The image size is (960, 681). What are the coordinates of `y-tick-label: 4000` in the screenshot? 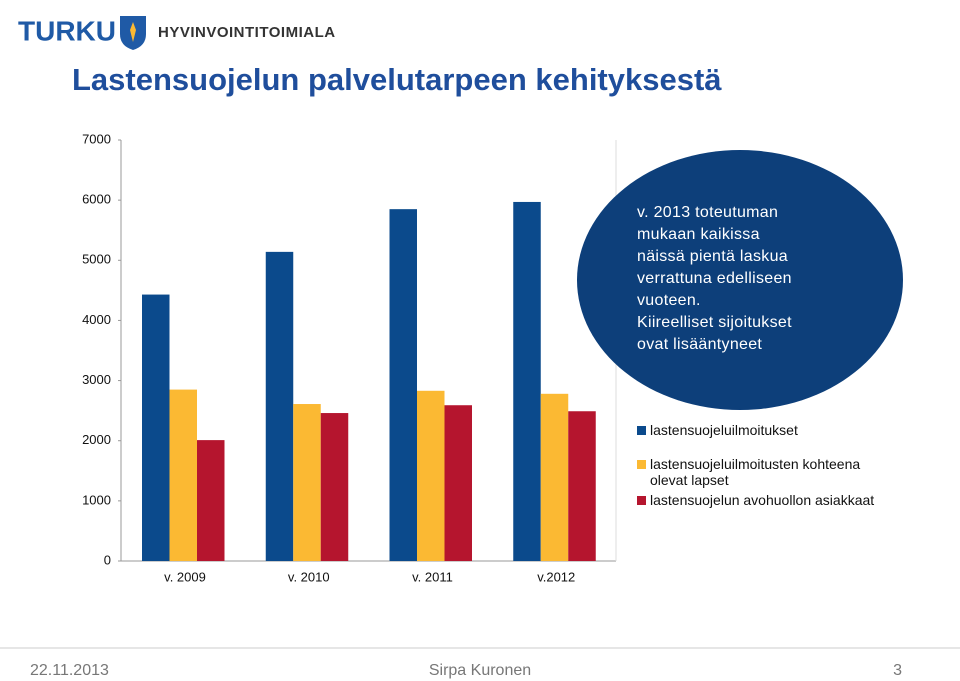 It's located at (96, 319).